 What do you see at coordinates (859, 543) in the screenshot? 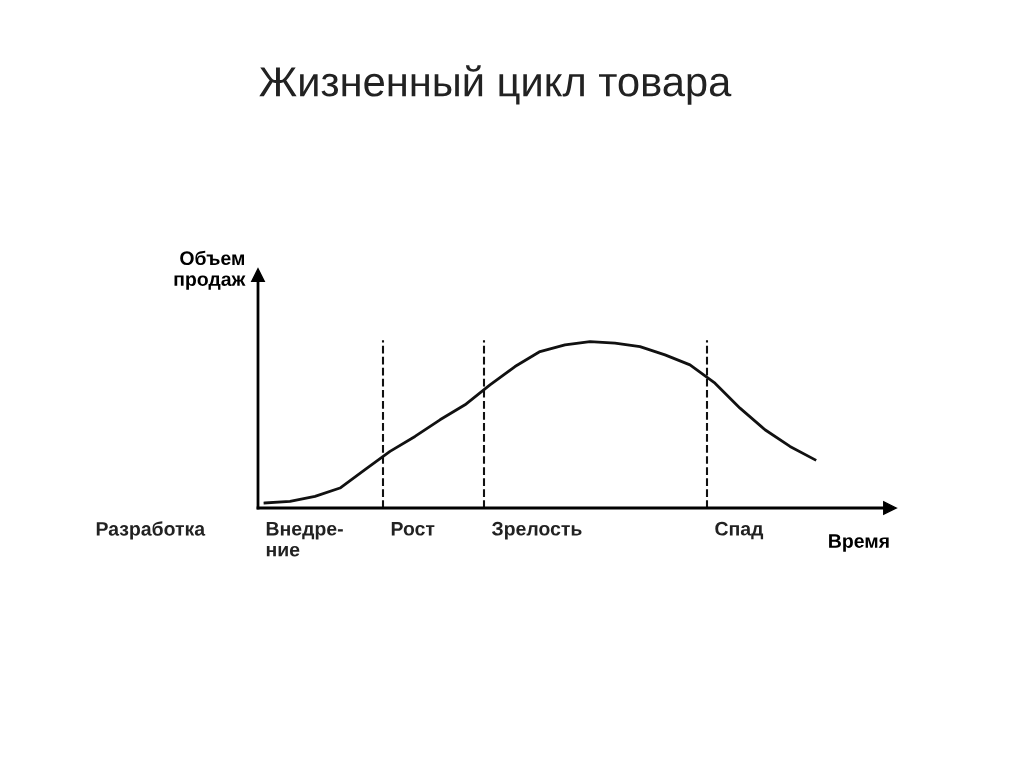
I see `x-axis-title: Время` at bounding box center [859, 543].